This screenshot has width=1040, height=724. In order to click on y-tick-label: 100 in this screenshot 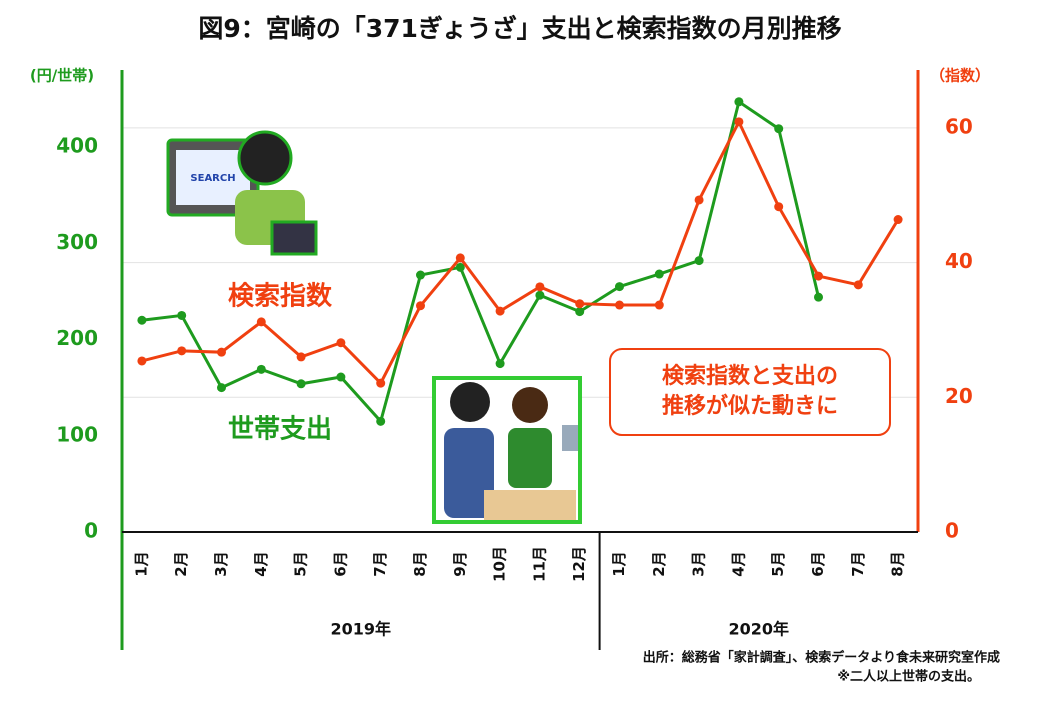, I will do `click(77, 434)`.